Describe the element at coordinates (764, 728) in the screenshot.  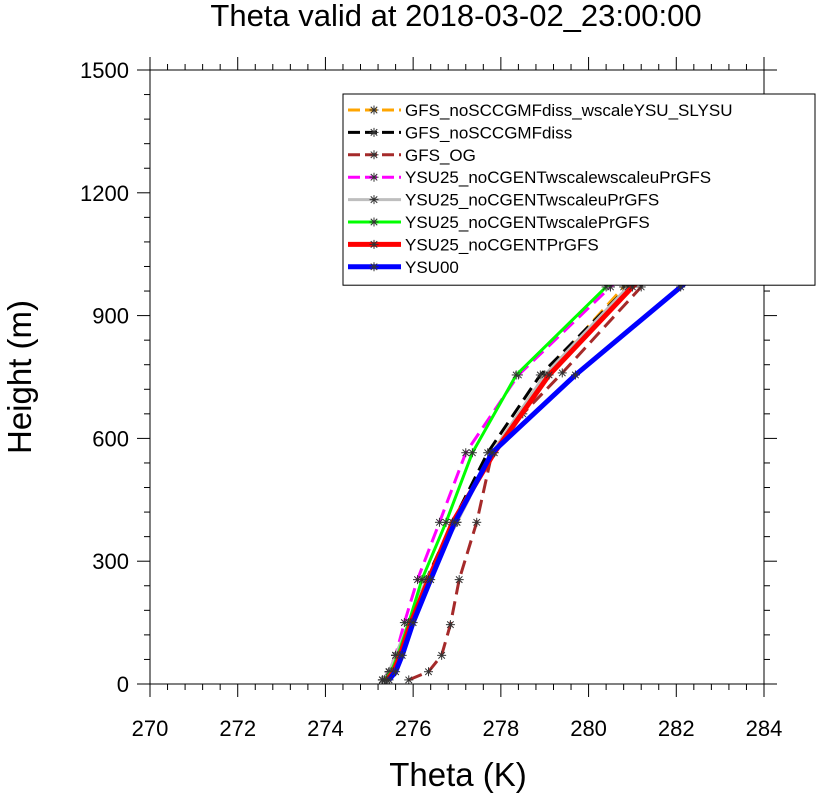
I see `x-tick-label: 284` at that location.